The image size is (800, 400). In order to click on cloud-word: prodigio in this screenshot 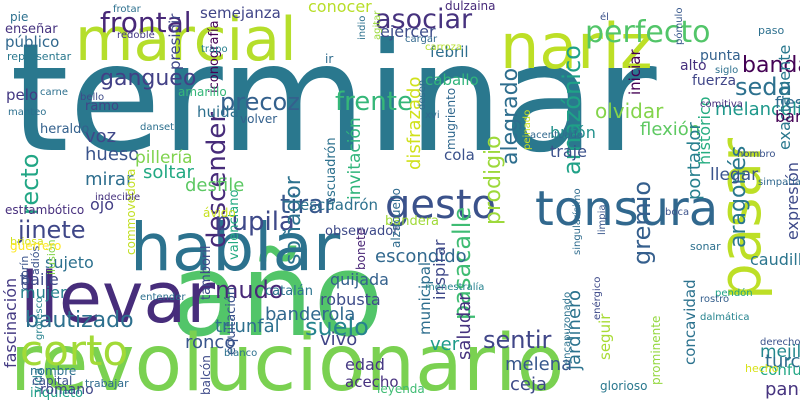, I will do `click(493, 180)`.